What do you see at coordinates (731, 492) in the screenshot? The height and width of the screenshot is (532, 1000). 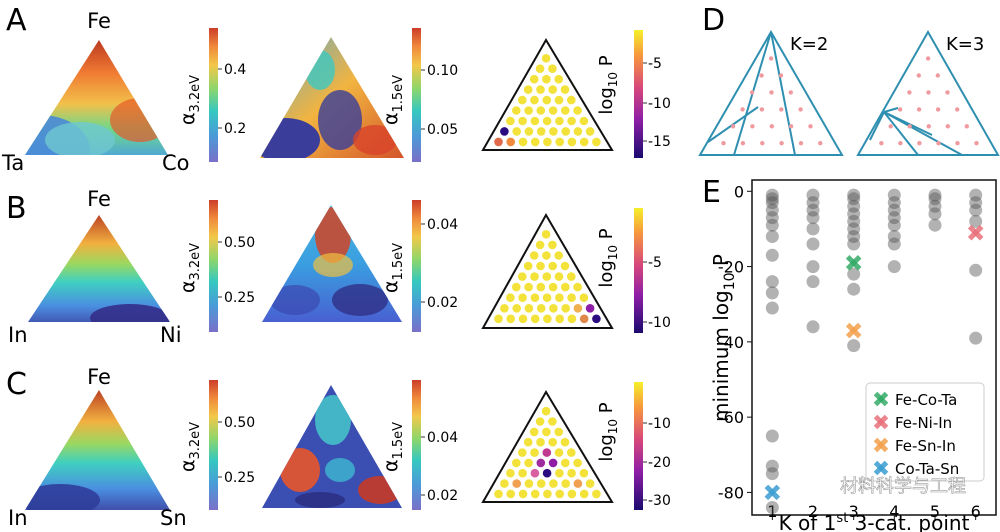 I see `y-tick-label: -80` at bounding box center [731, 492].